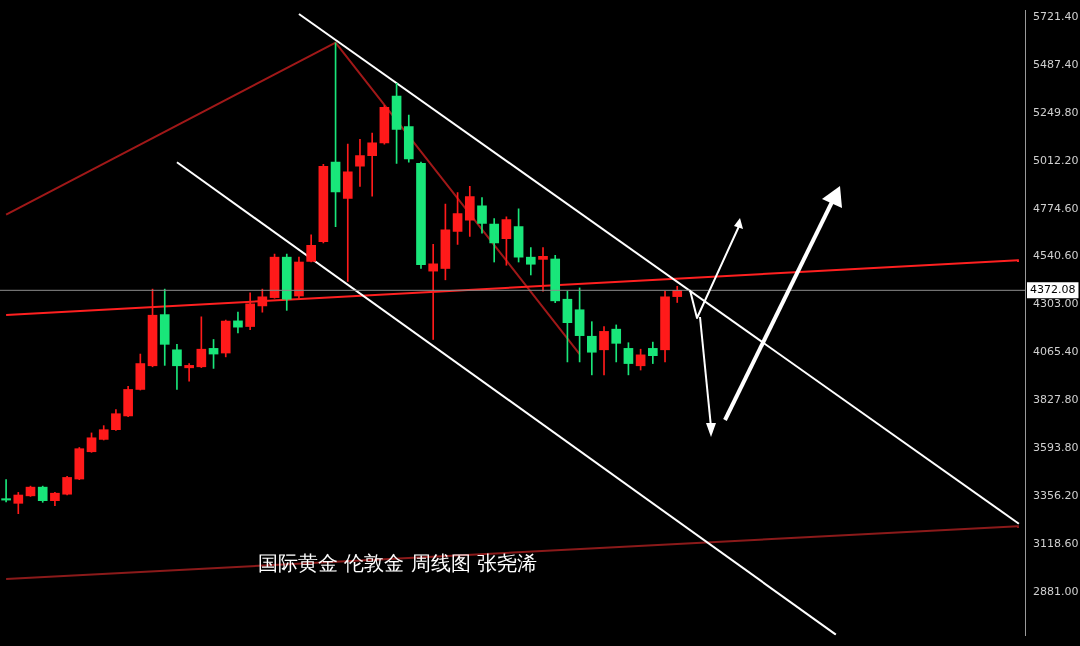  What do you see at coordinates (1056, 208) in the screenshot?
I see `y-tick-label: 4774.60` at bounding box center [1056, 208].